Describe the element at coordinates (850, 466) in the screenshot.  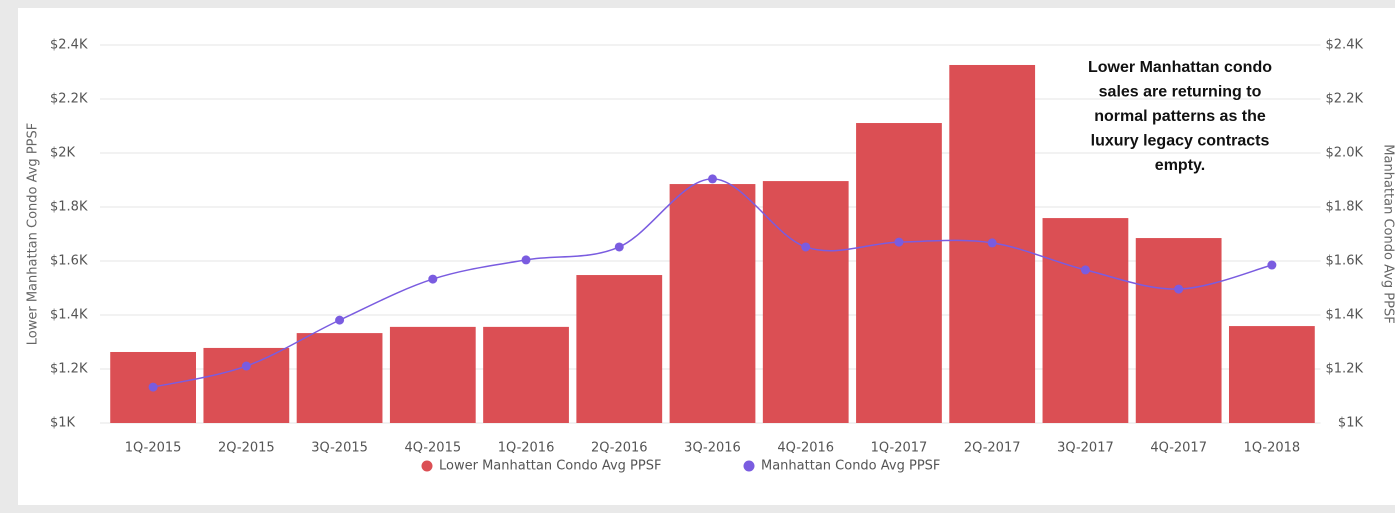
I see `legend-label: Manhattan Condo Avg PPSF` at that location.